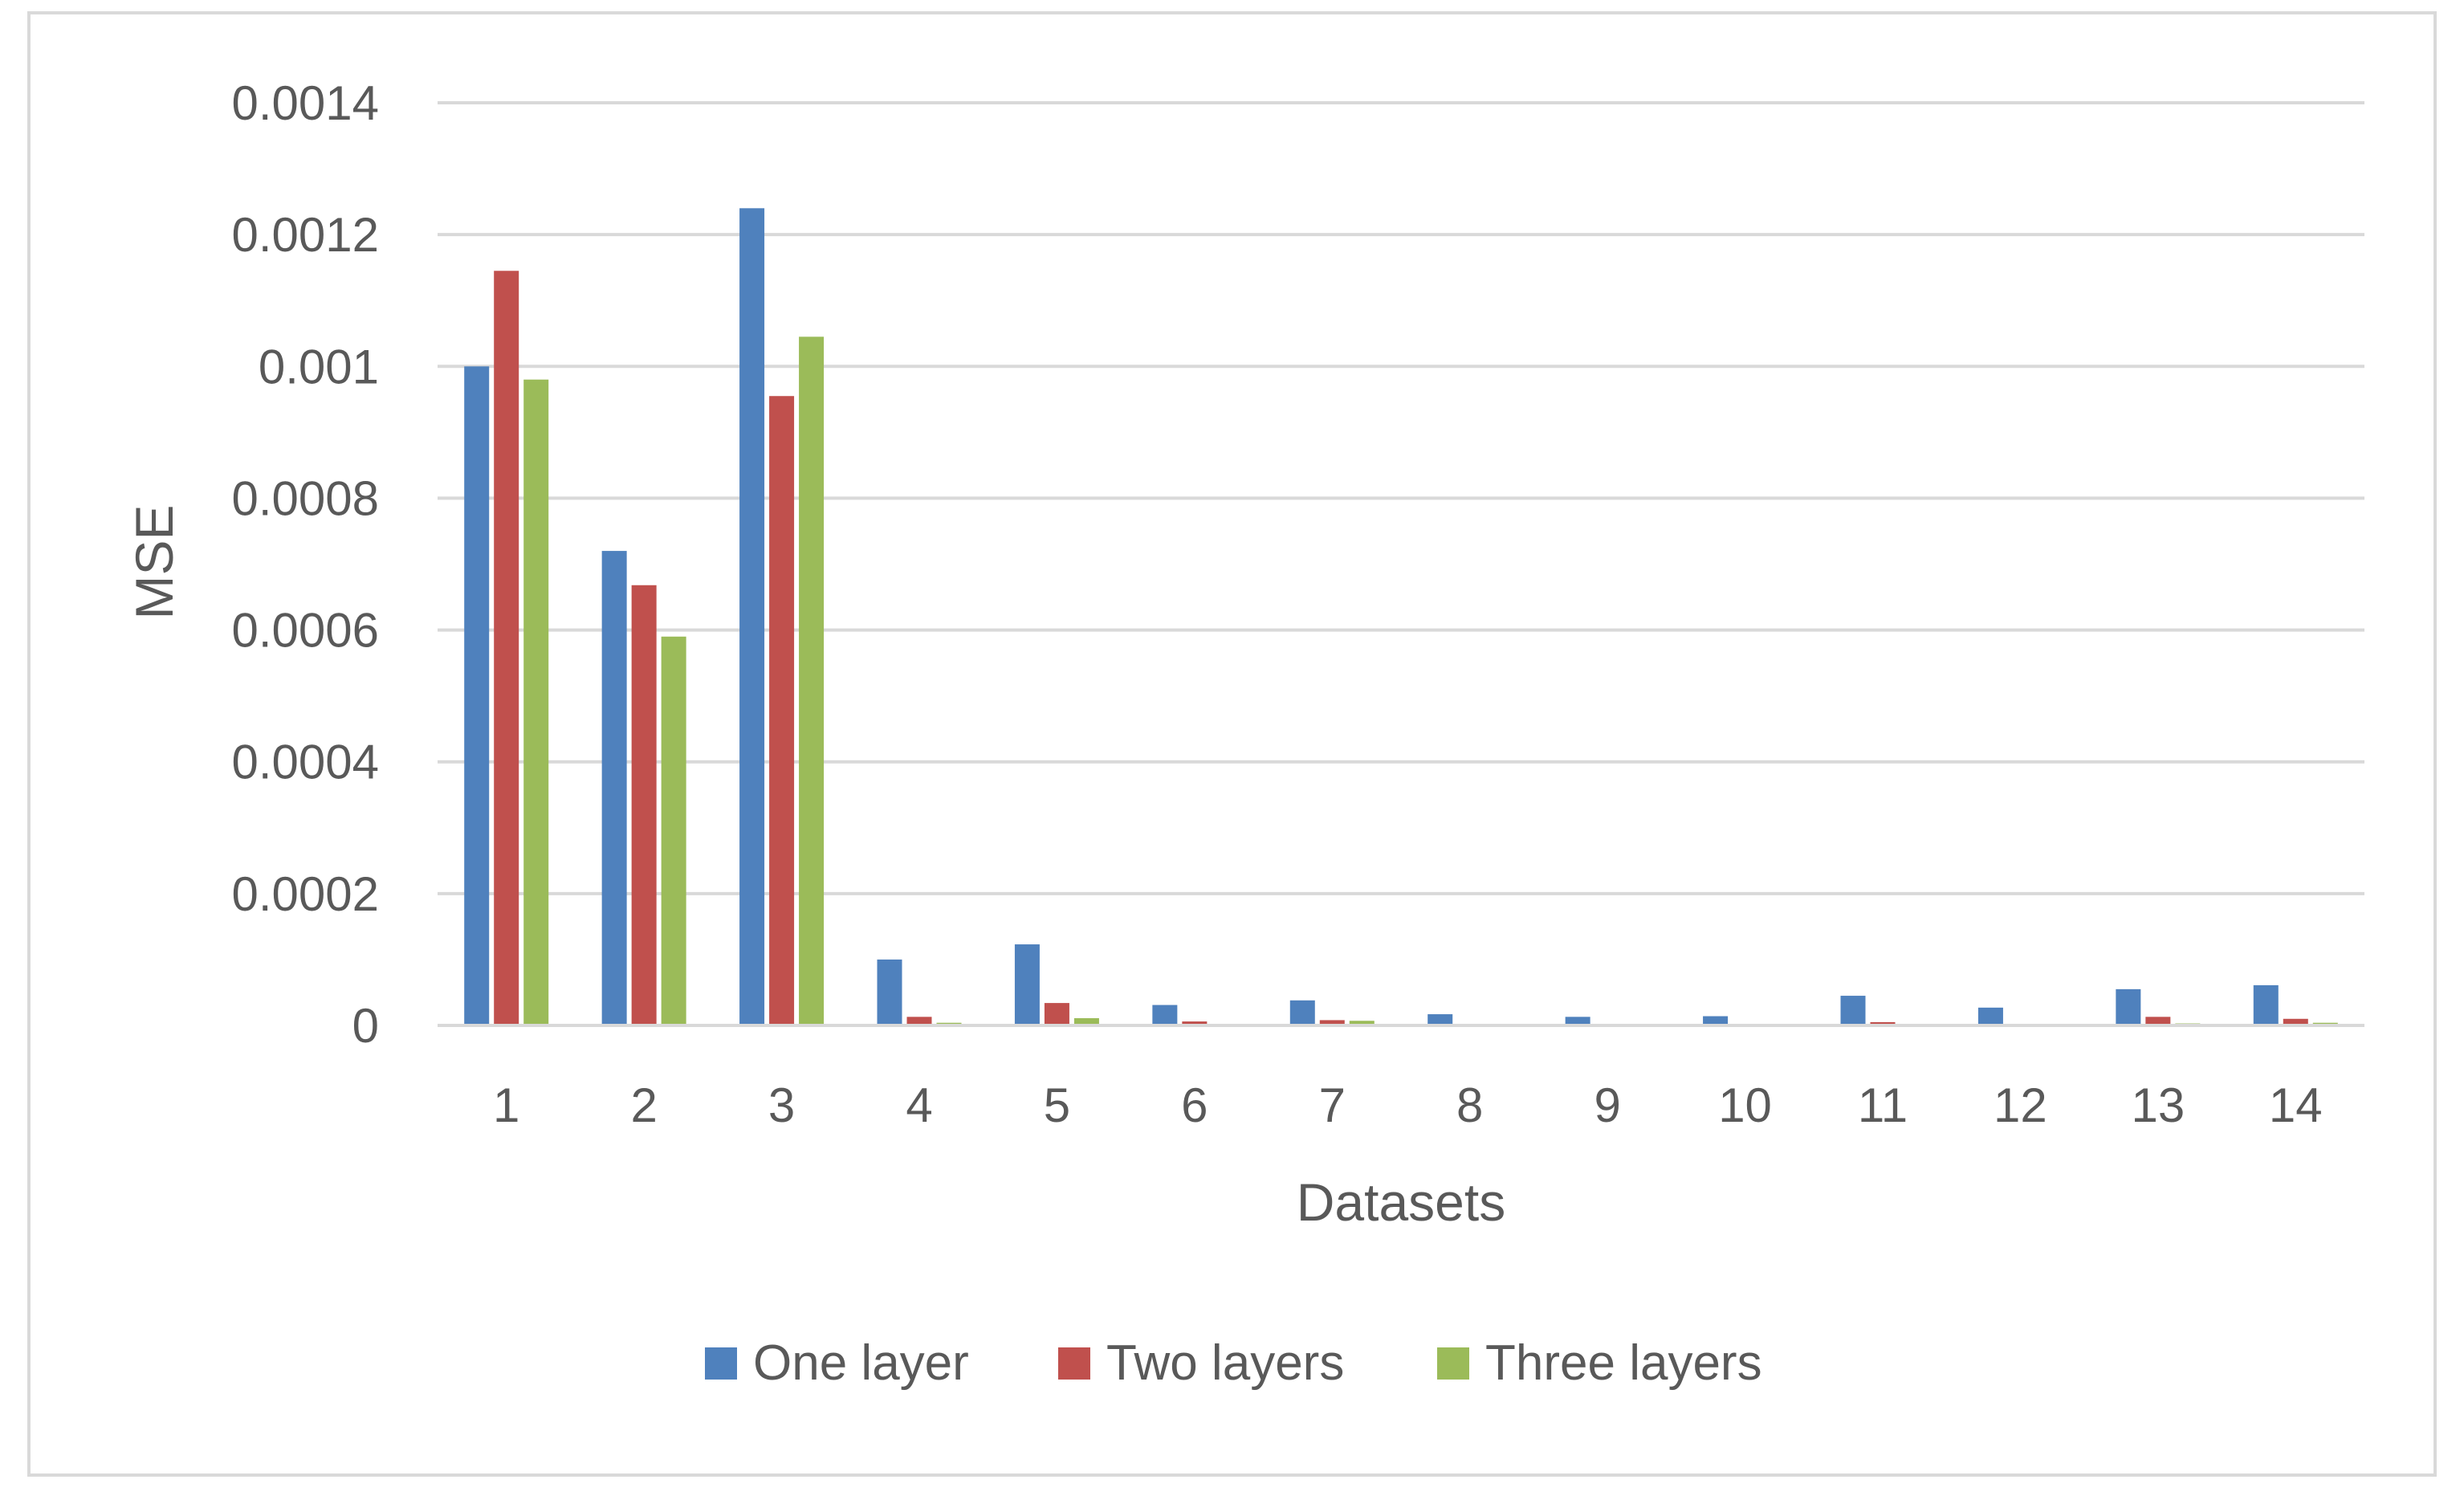 The height and width of the screenshot is (1504, 2464). I want to click on y-tick-label: 0.0012, so click(305, 235).